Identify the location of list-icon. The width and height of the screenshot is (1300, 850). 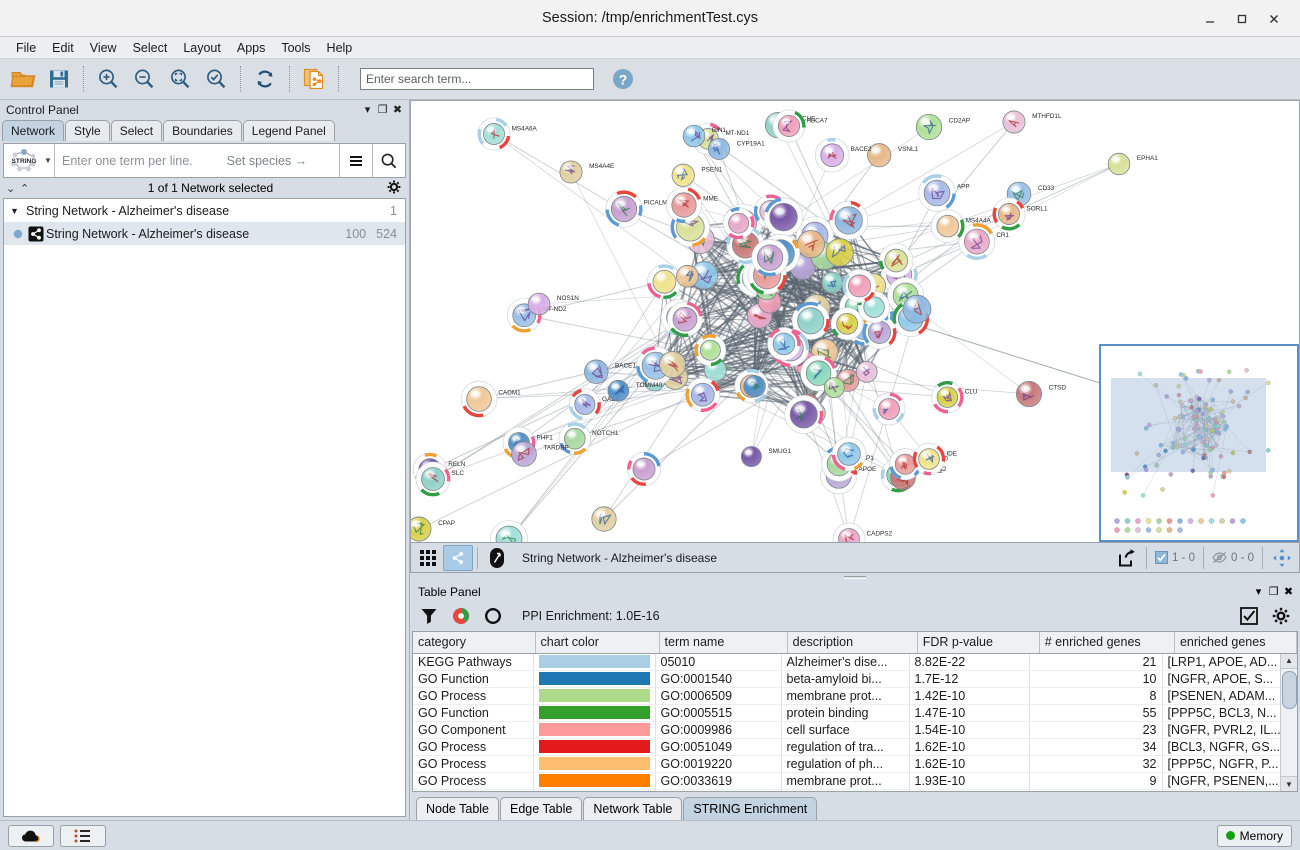
(83, 835).